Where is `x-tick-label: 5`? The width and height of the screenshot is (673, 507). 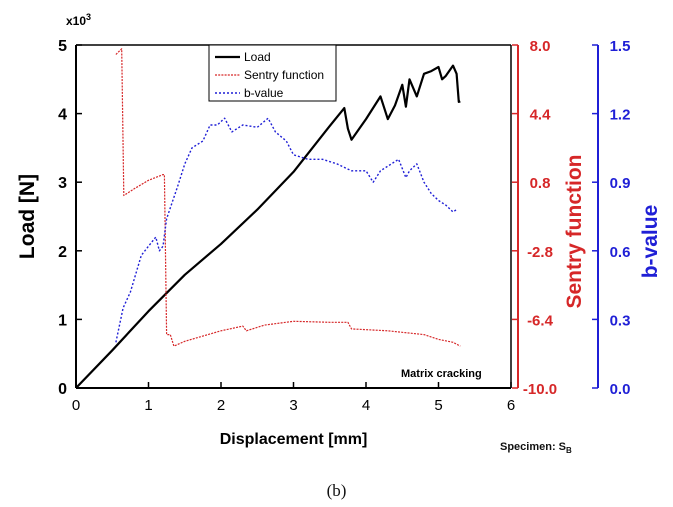 x-tick-label: 5 is located at coordinates (438, 405).